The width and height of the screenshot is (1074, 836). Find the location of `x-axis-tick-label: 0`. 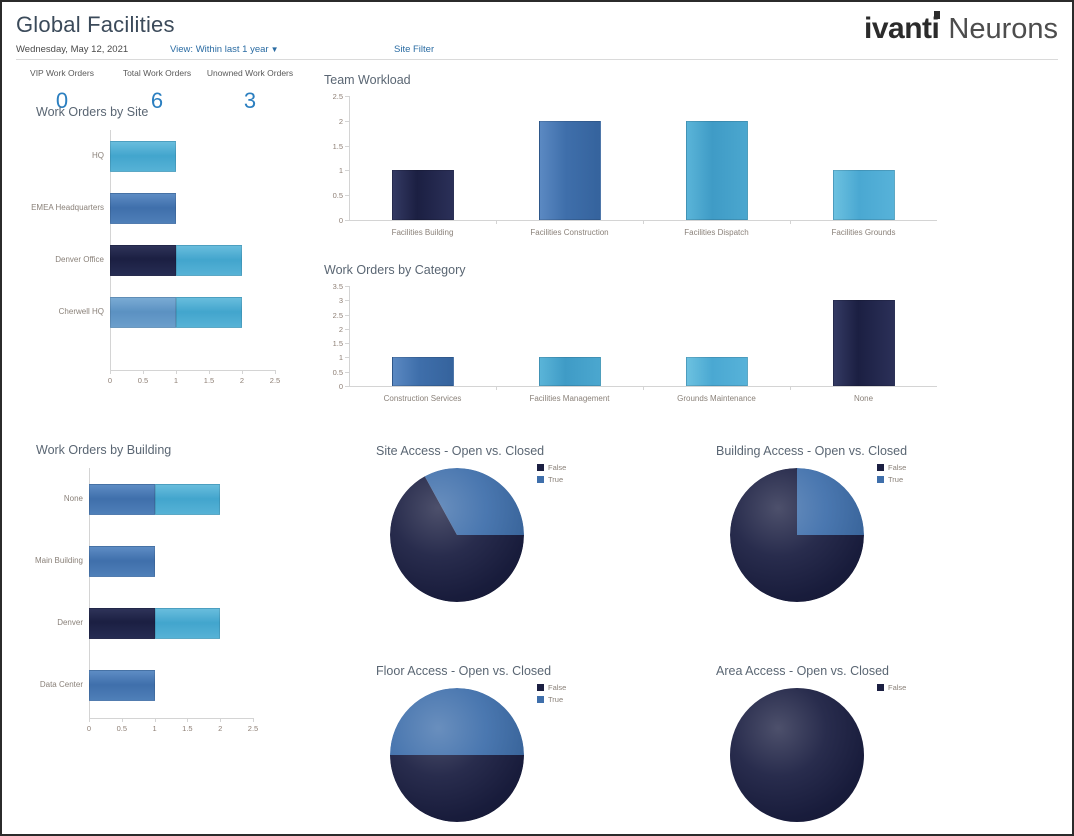

x-axis-tick-label: 0 is located at coordinates (89, 728).